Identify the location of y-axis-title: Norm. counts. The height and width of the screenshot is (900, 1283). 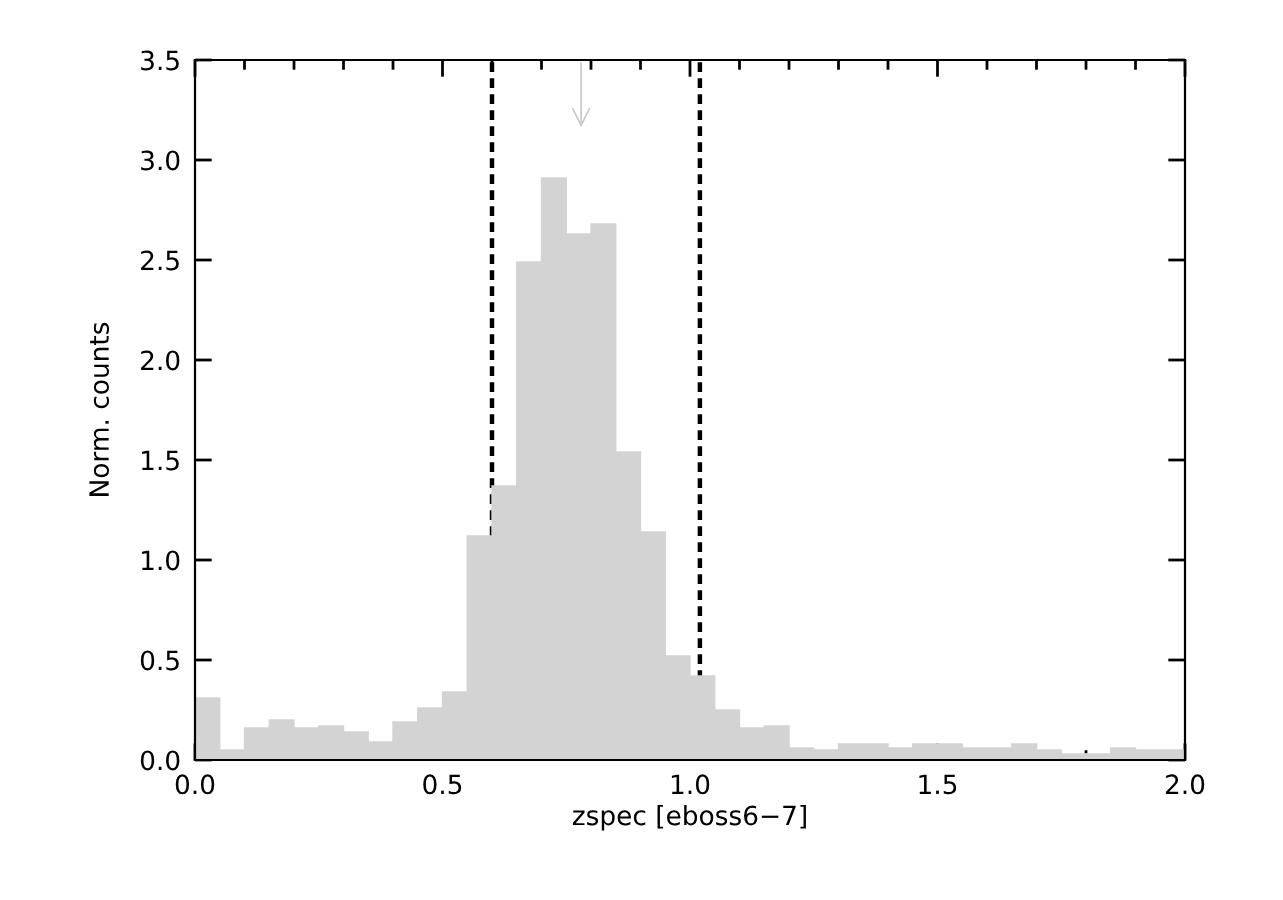
(99, 409).